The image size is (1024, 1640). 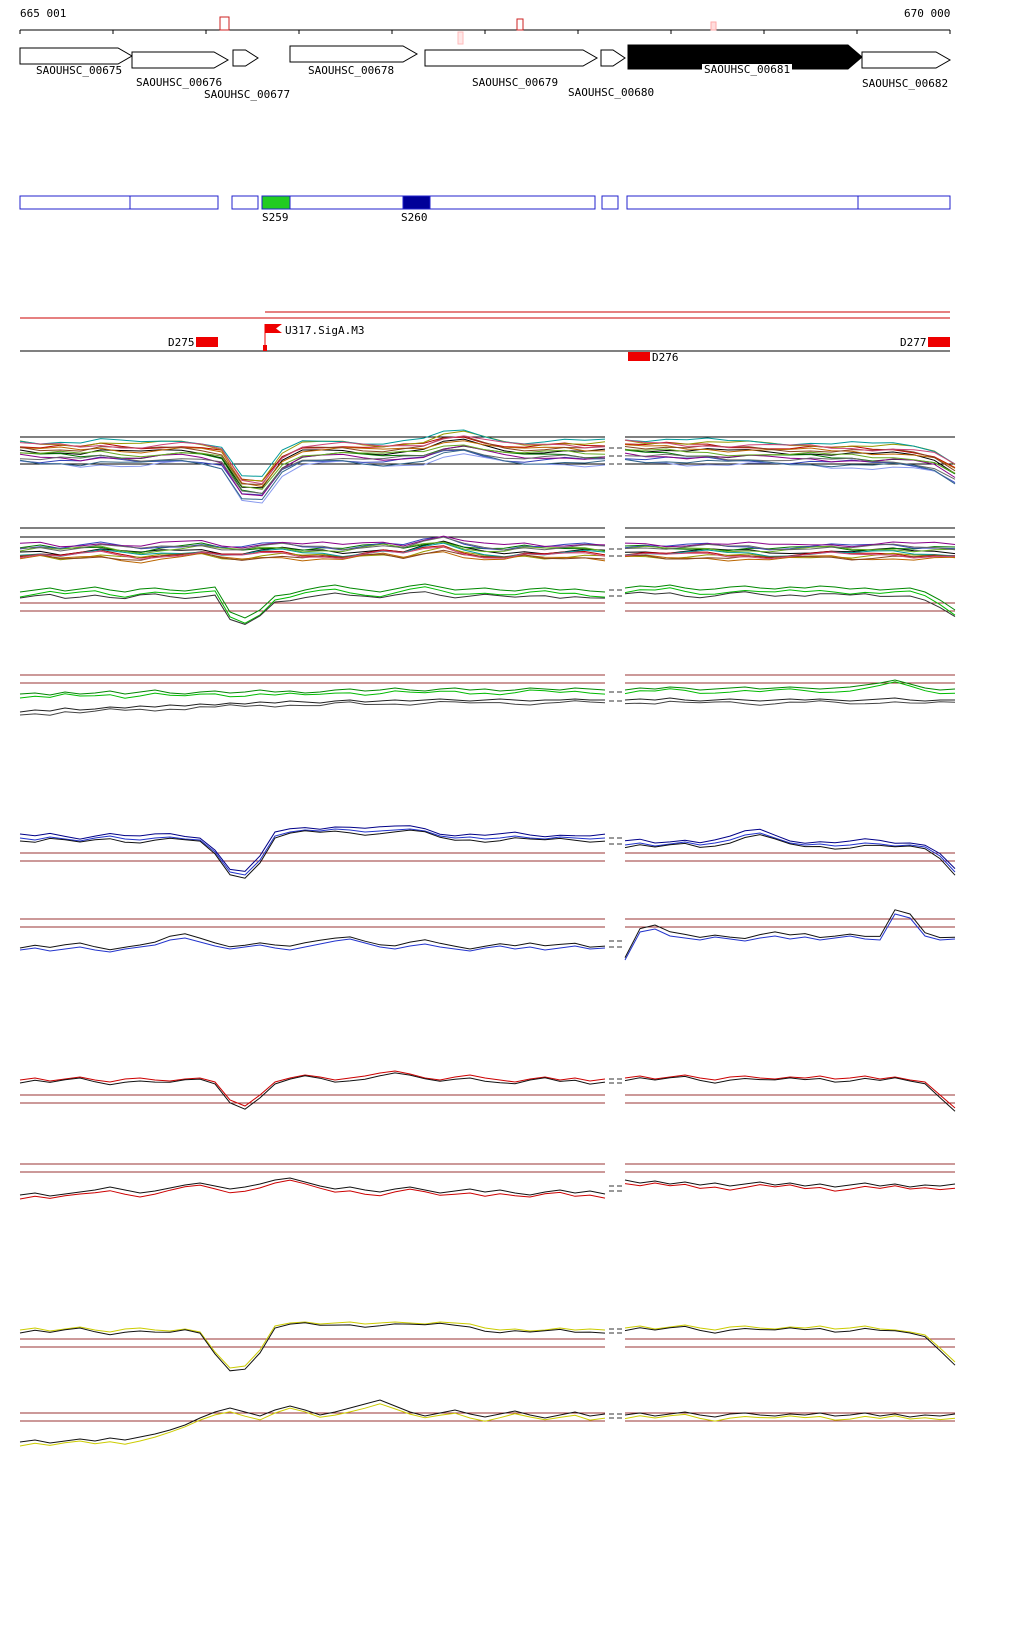 What do you see at coordinates (273, 328) in the screenshot?
I see `flag-icon` at bounding box center [273, 328].